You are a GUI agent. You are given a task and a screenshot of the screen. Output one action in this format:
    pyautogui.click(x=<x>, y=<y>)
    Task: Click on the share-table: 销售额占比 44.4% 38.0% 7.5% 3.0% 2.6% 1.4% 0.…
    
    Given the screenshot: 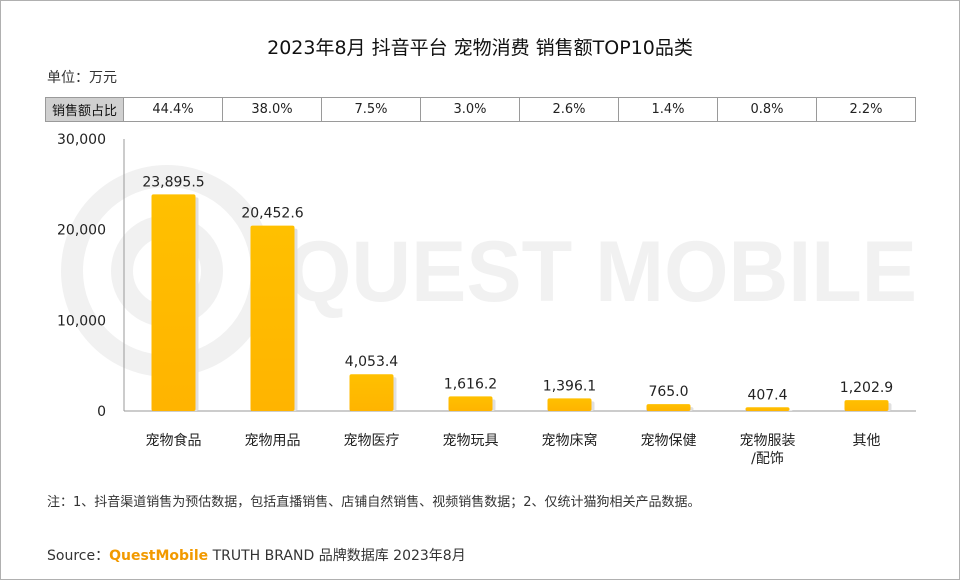 What is the action you would take?
    pyautogui.click(x=480, y=109)
    